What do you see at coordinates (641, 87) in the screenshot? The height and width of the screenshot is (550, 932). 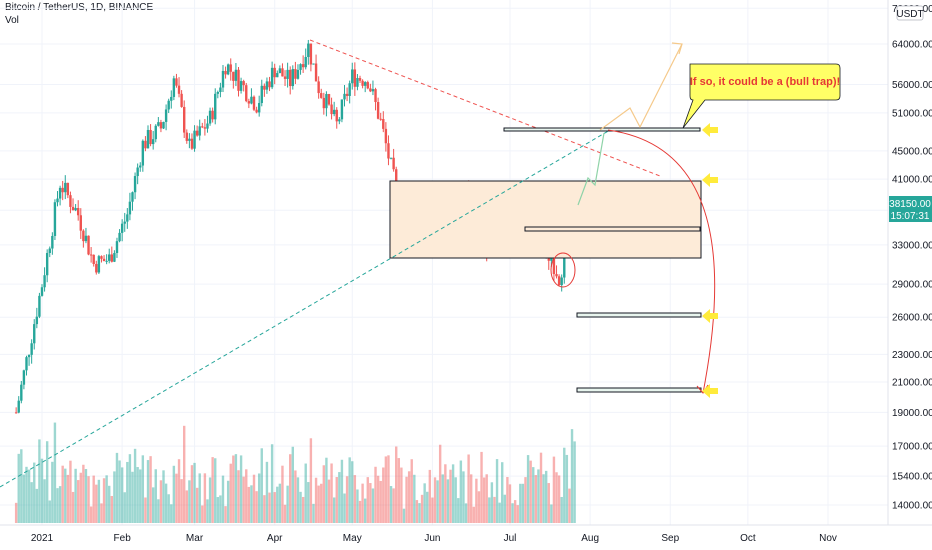 I see `projected-bull-path` at bounding box center [641, 87].